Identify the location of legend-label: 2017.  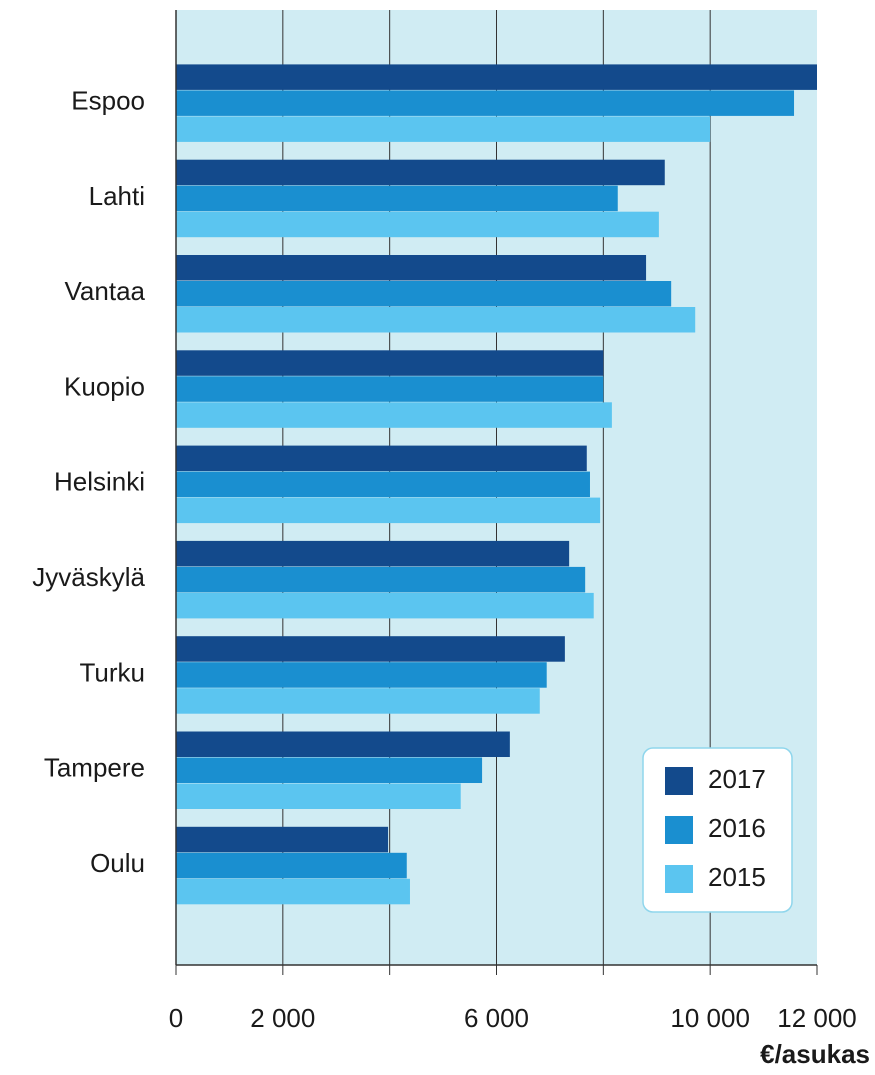
(737, 779).